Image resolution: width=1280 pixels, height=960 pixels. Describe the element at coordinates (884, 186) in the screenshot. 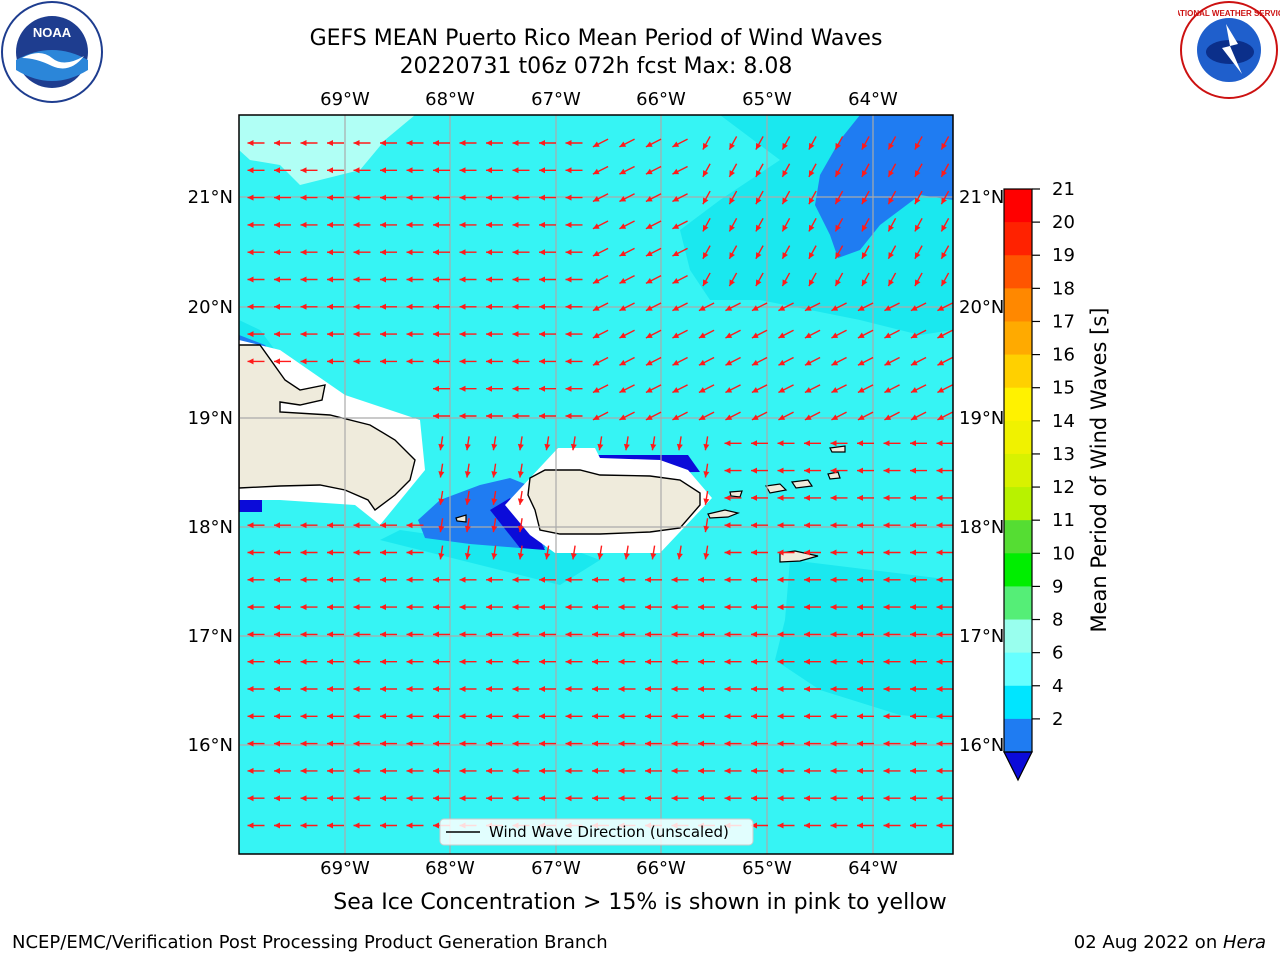

I see `dark-blue-region-ne` at that location.